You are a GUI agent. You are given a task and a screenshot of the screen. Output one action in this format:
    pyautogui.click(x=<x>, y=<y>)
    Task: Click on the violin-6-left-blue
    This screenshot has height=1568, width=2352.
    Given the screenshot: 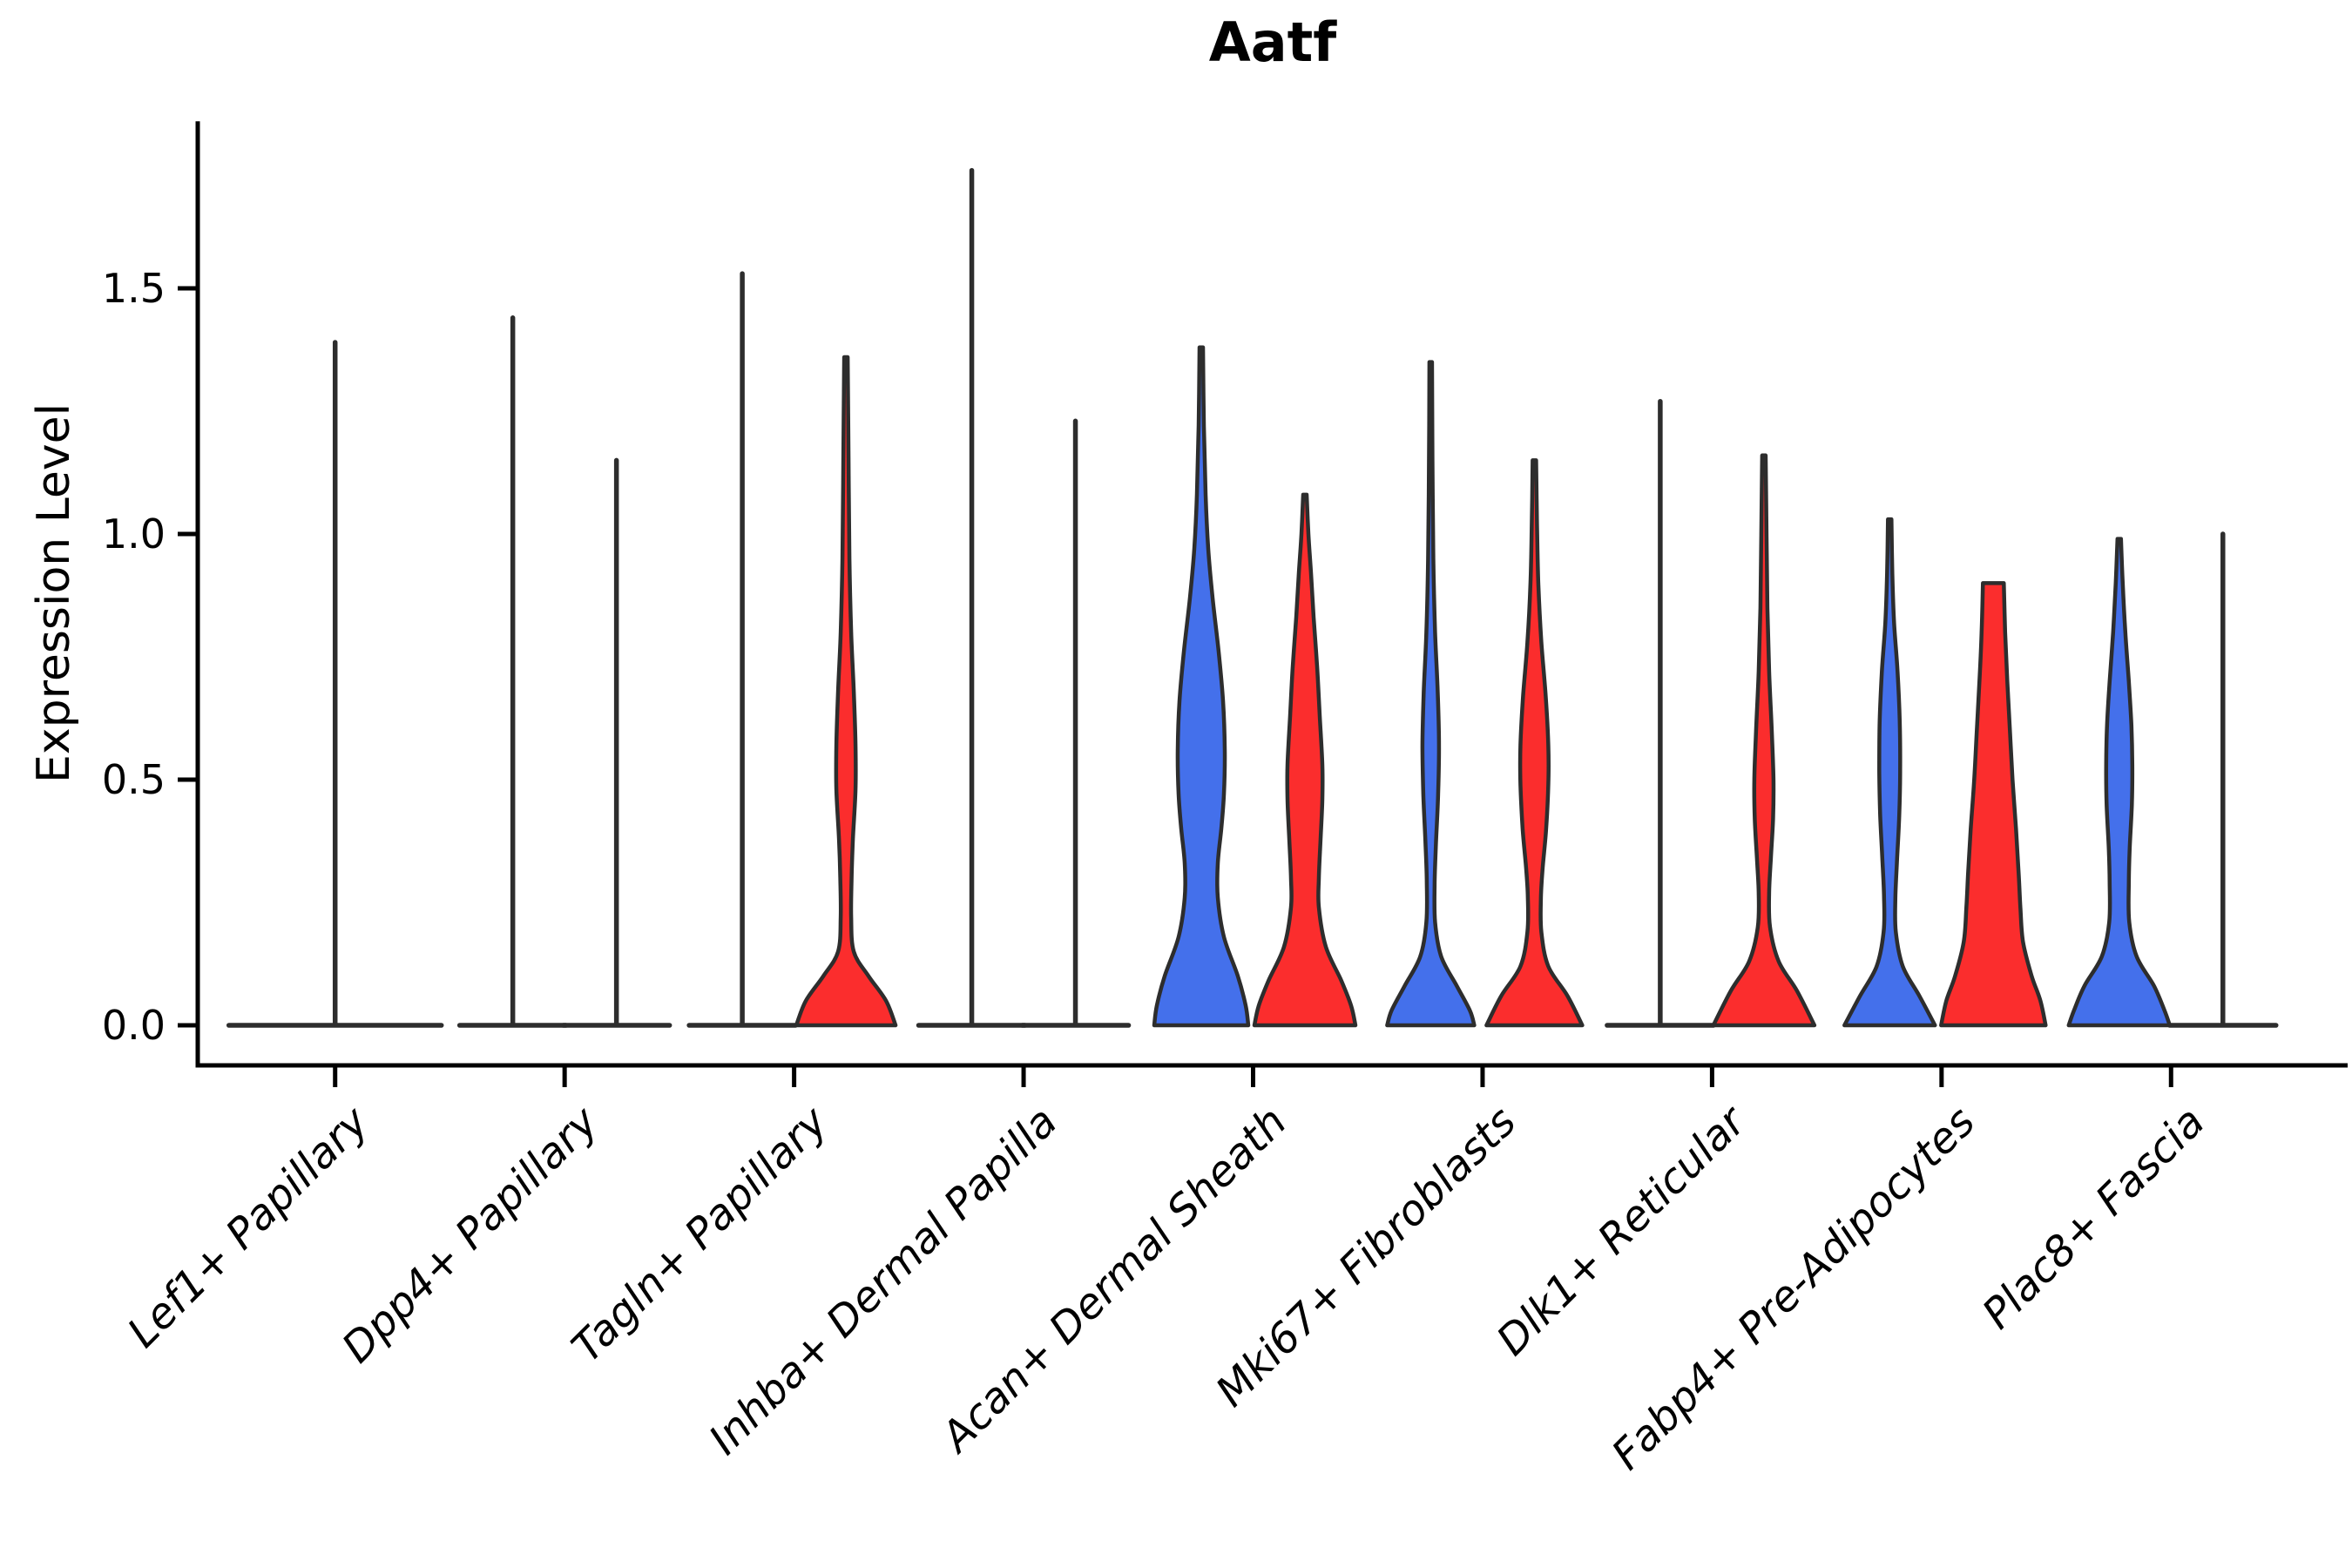 What is the action you would take?
    pyautogui.click(x=1431, y=694)
    